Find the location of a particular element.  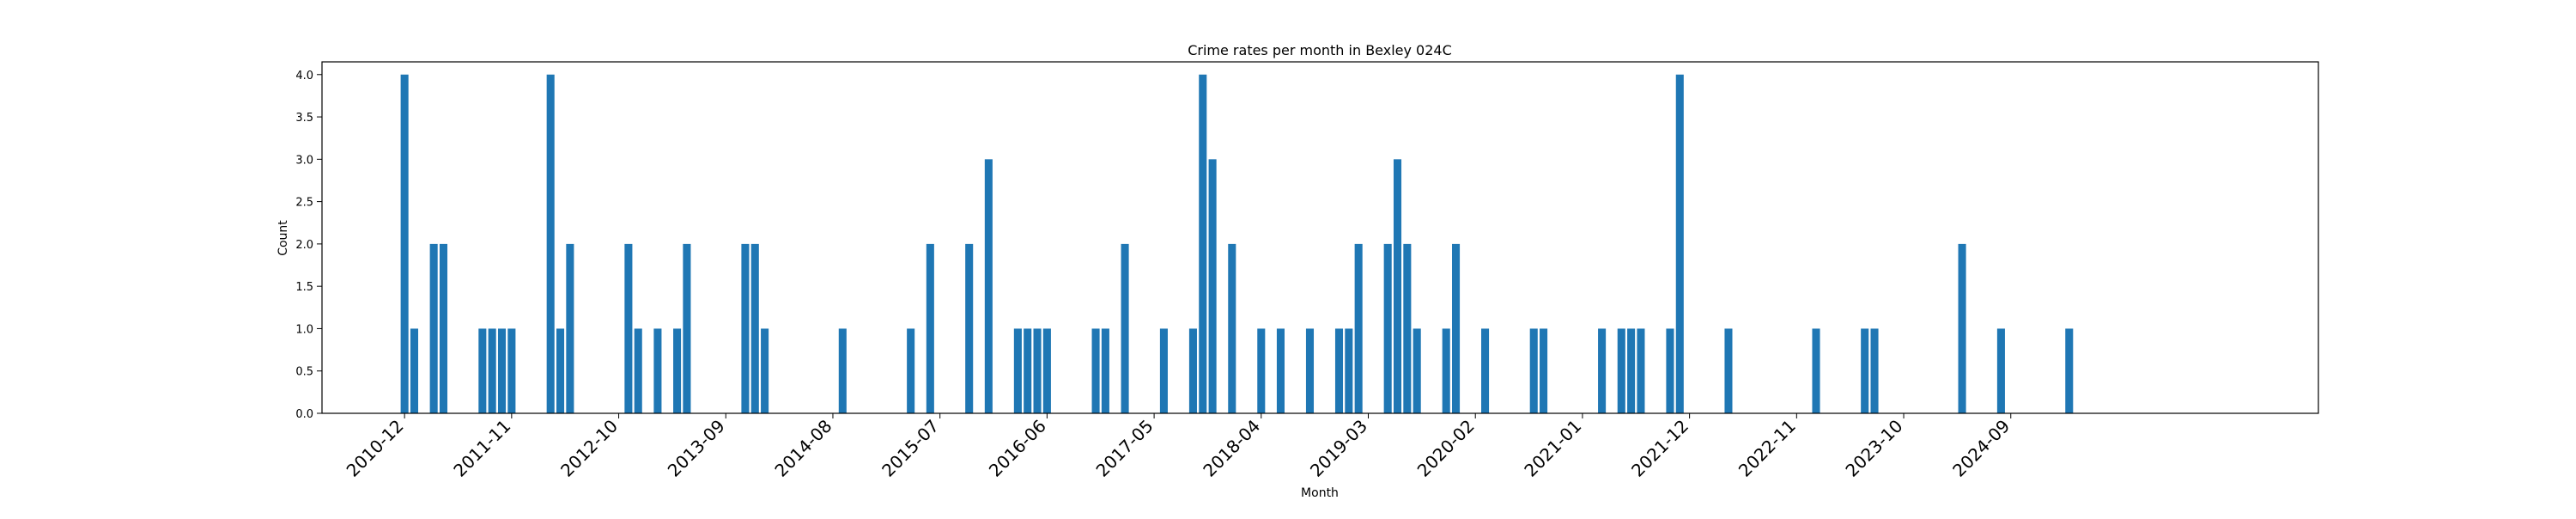

x-tick-label: 2024-09 is located at coordinates (1981, 448).